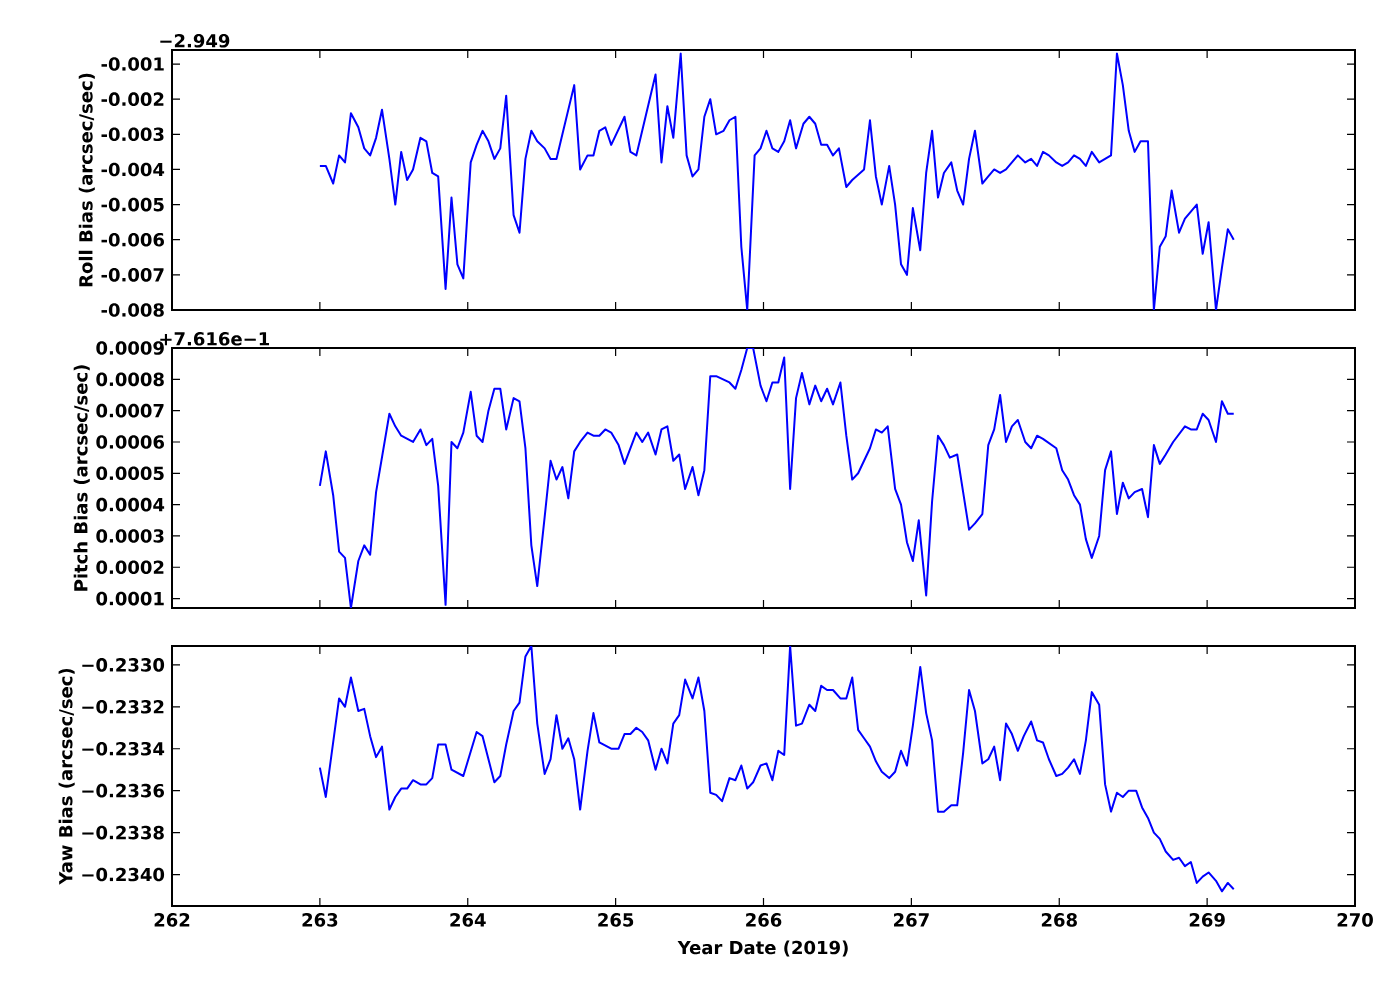 The height and width of the screenshot is (1000, 1400). Describe the element at coordinates (123, 790) in the screenshot. I see `y-tick-label: −0.2336` at that location.